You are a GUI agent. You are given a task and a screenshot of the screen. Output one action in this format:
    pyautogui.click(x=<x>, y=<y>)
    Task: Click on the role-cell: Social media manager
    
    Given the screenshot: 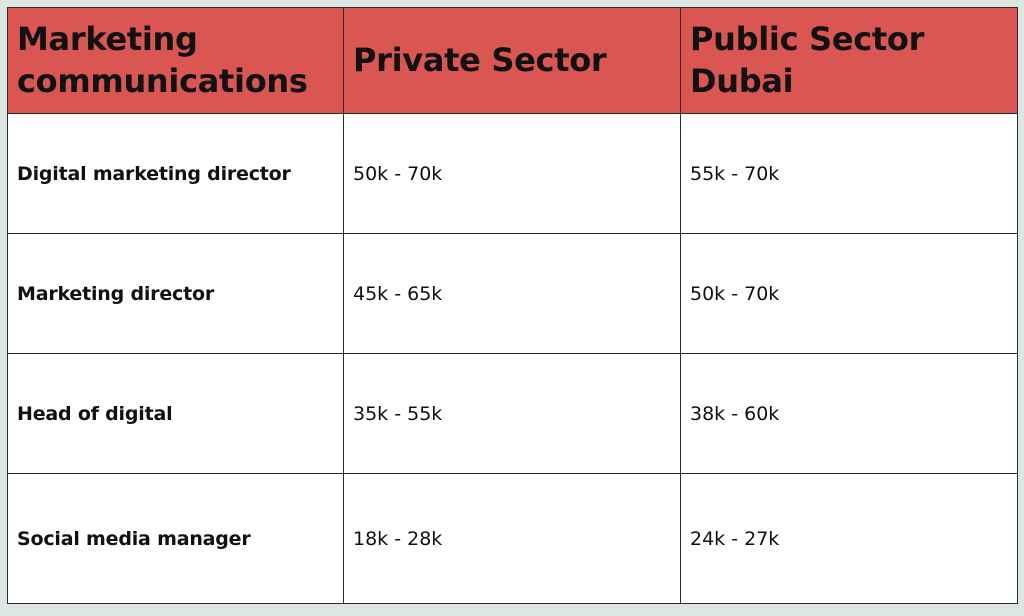 What is the action you would take?
    pyautogui.click(x=175, y=538)
    